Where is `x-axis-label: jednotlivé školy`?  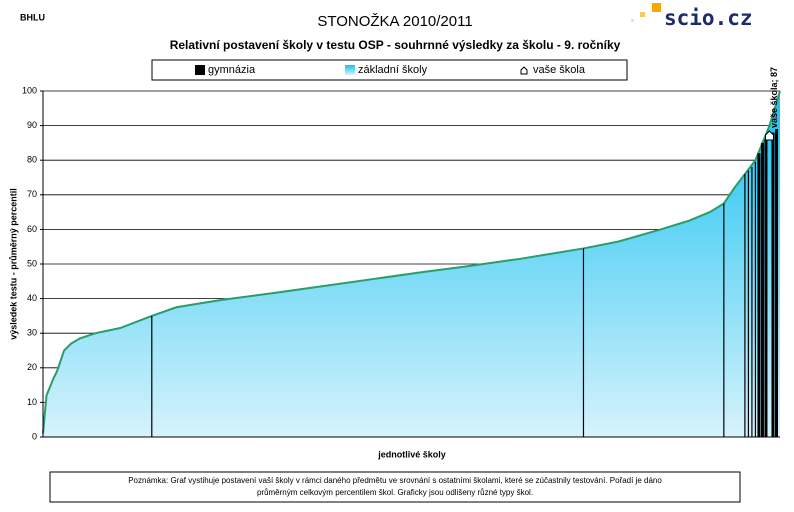
x-axis-label: jednotlivé školy is located at coordinates (411, 454).